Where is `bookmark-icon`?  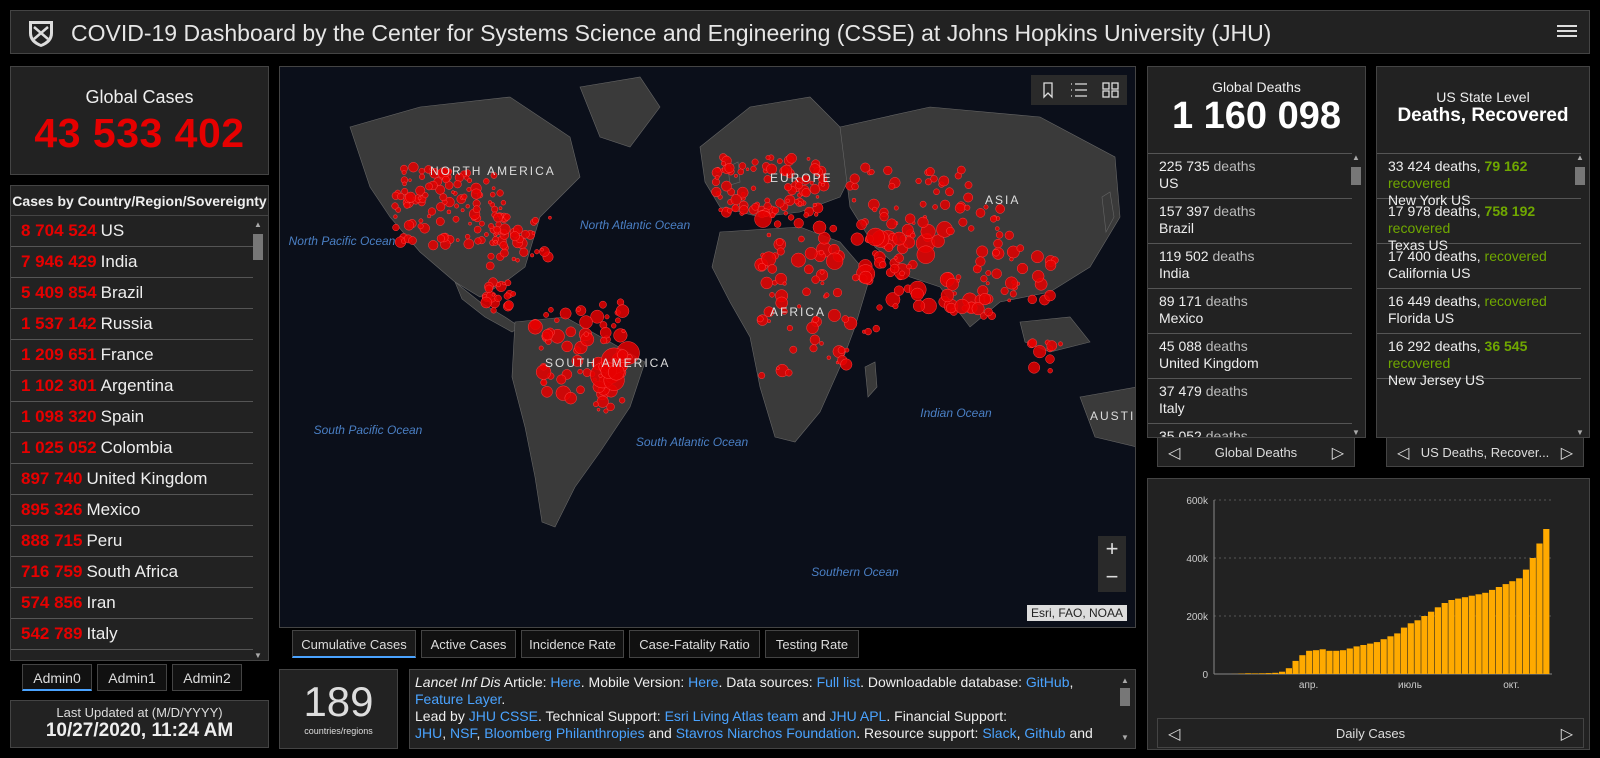
bookmark-icon is located at coordinates (1048, 90).